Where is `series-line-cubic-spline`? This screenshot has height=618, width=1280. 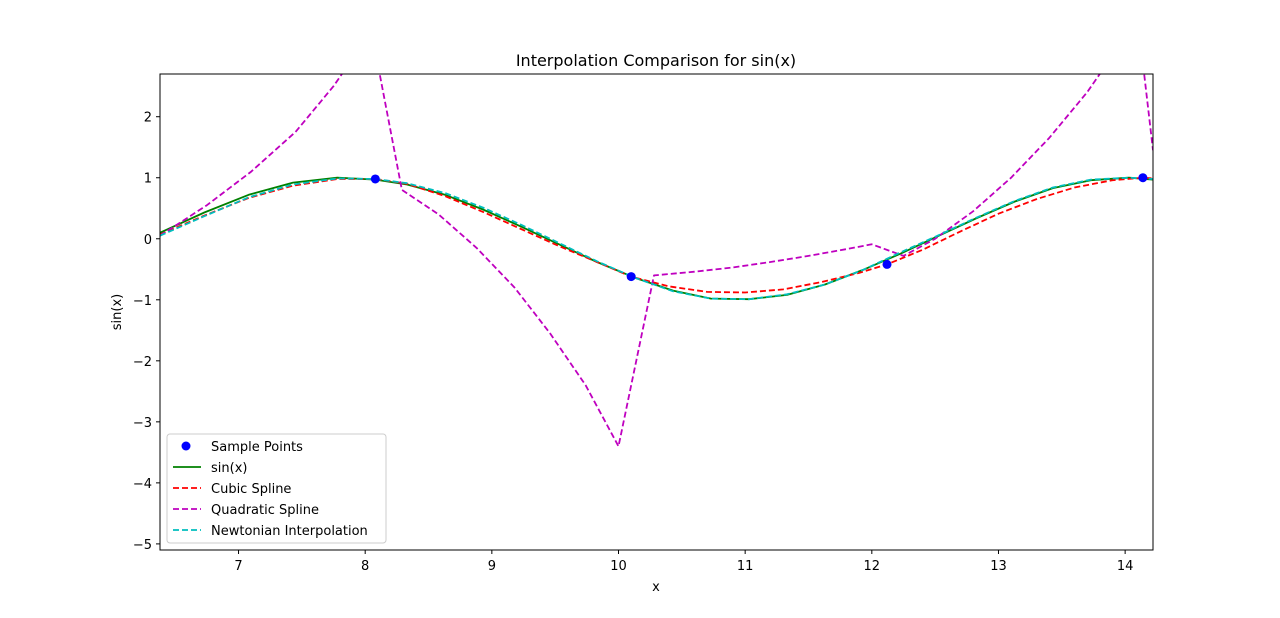 series-line-cubic-spline is located at coordinates (656, 235).